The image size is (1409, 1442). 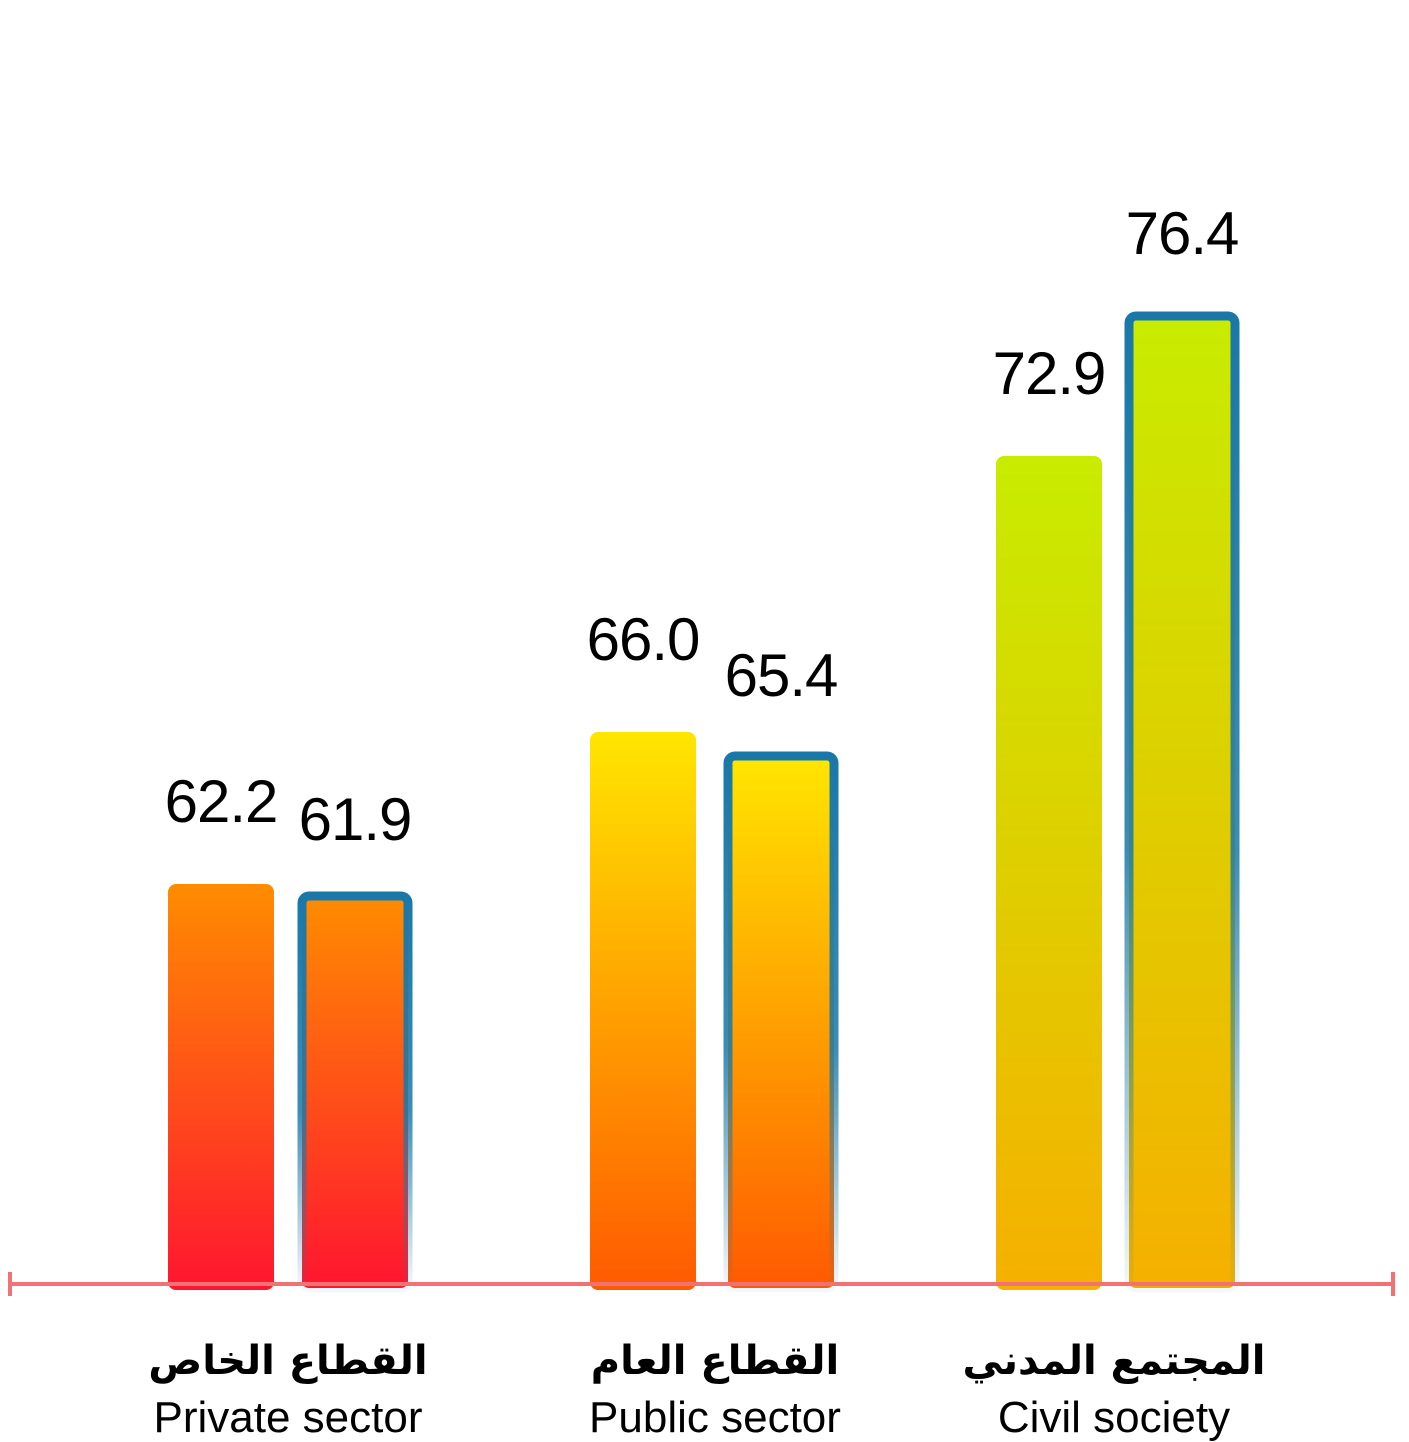 What do you see at coordinates (701, 1284) in the screenshot?
I see `x-axis` at bounding box center [701, 1284].